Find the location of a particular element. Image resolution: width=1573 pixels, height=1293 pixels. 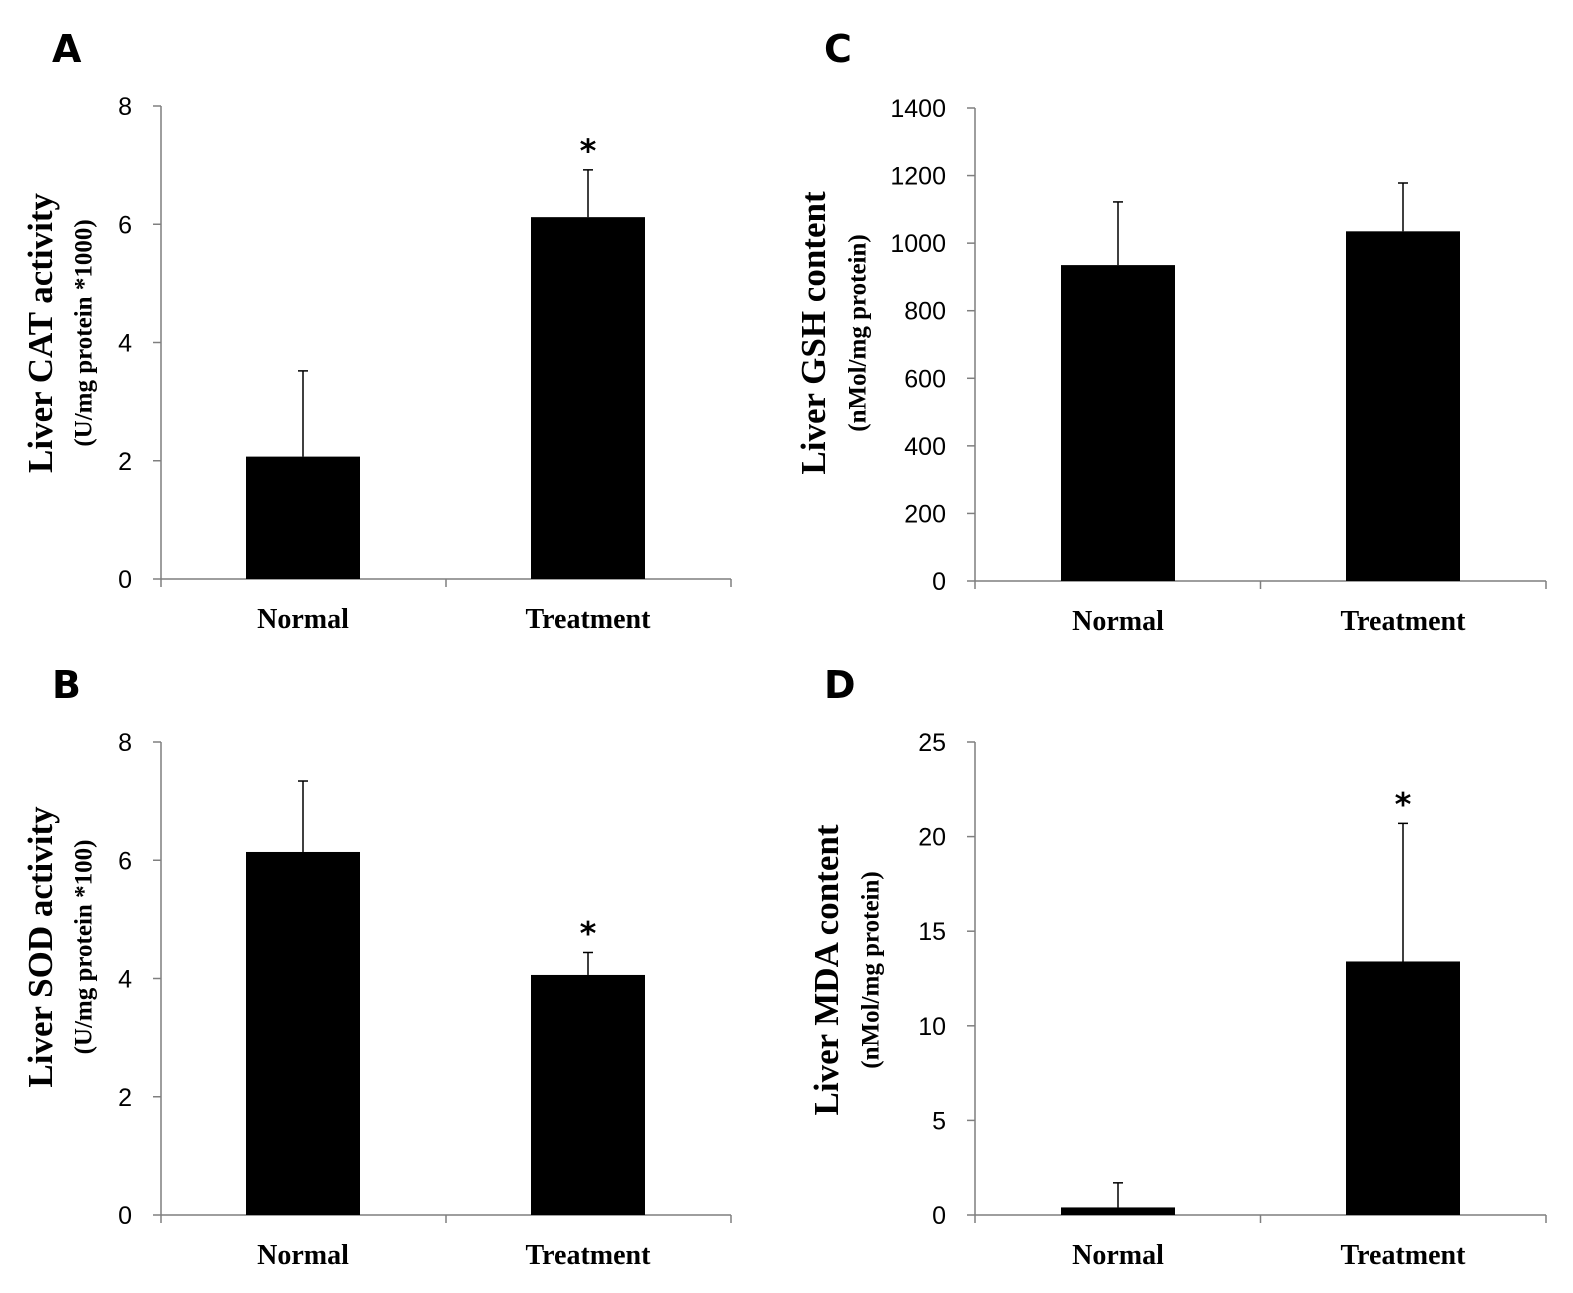

significance-marker-b-1: * is located at coordinates (588, 933).